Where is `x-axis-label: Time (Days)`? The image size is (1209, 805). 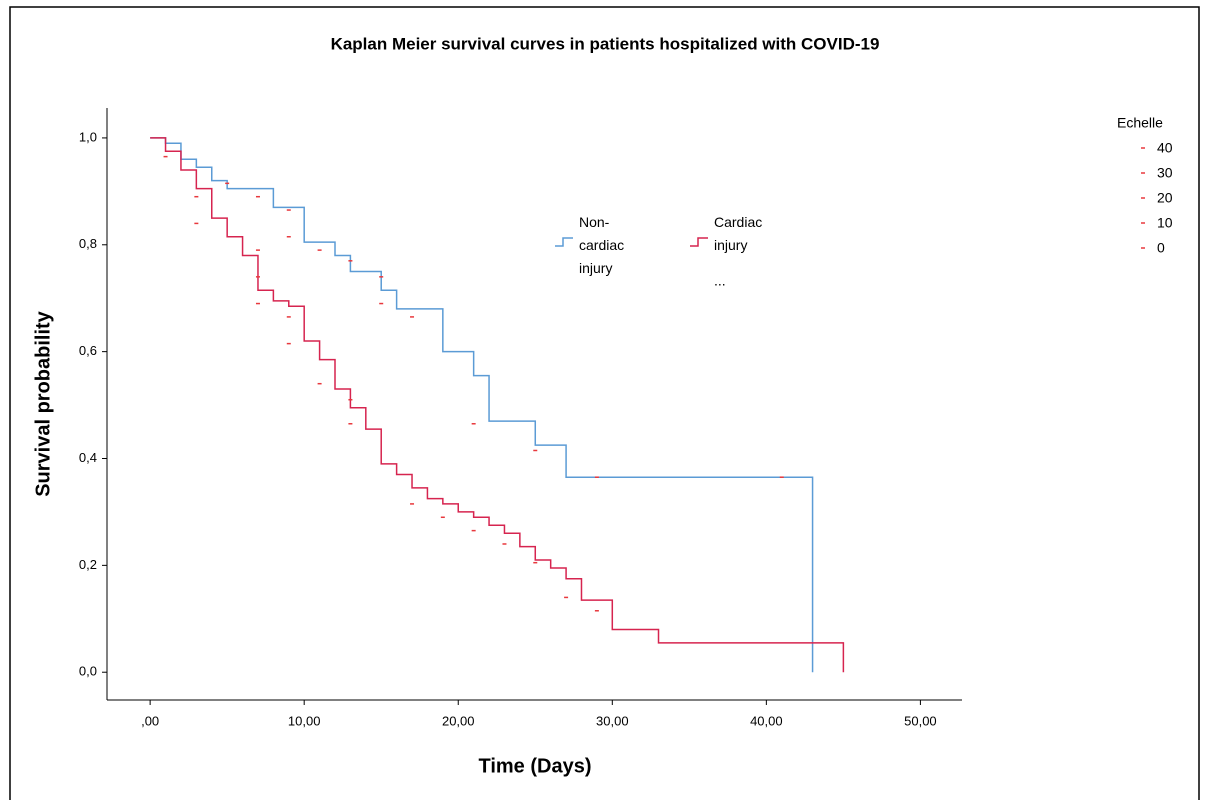
x-axis-label: Time (Days) is located at coordinates (534, 766).